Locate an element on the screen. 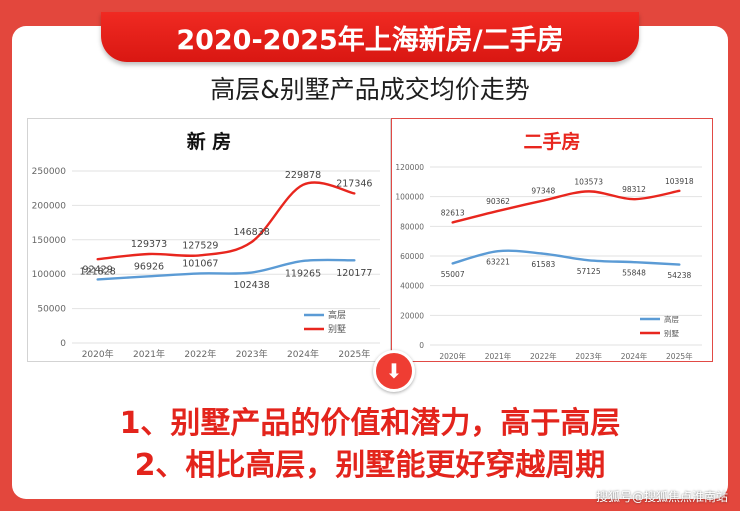 The image size is (740, 511). data-label: 54238 is located at coordinates (679, 275).